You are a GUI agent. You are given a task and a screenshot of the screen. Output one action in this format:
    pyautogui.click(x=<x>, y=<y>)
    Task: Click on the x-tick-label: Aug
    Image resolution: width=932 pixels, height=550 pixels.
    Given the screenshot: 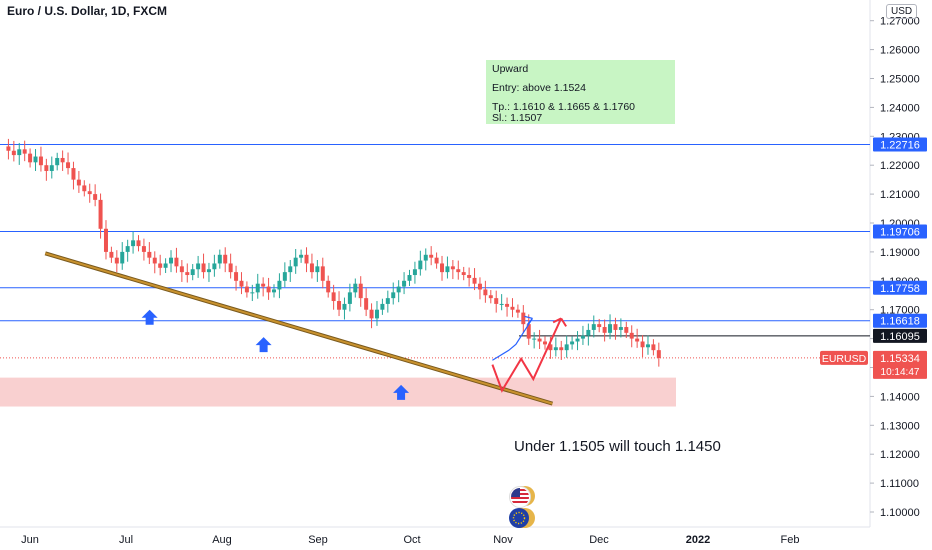 What is the action you would take?
    pyautogui.click(x=222, y=540)
    